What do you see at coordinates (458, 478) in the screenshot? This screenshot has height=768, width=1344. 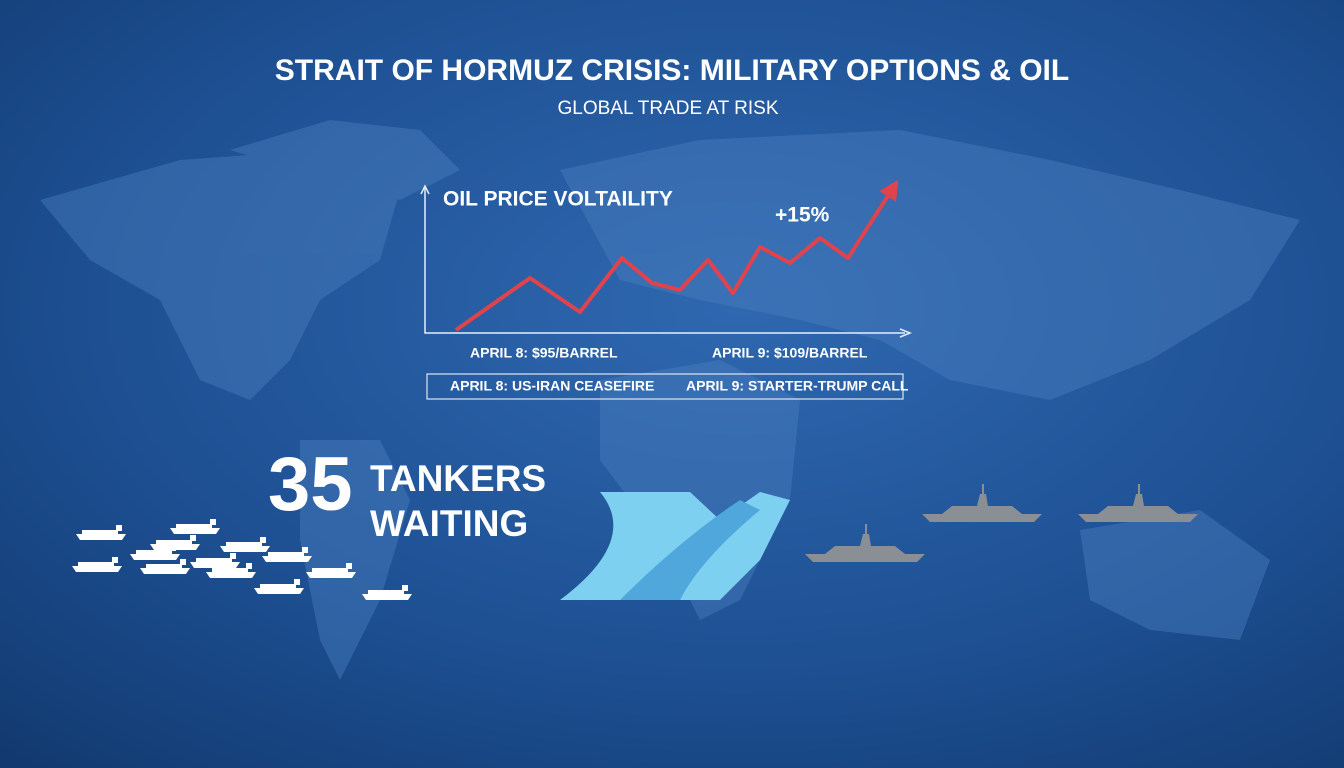 I see `tanker-label: TANKERS` at bounding box center [458, 478].